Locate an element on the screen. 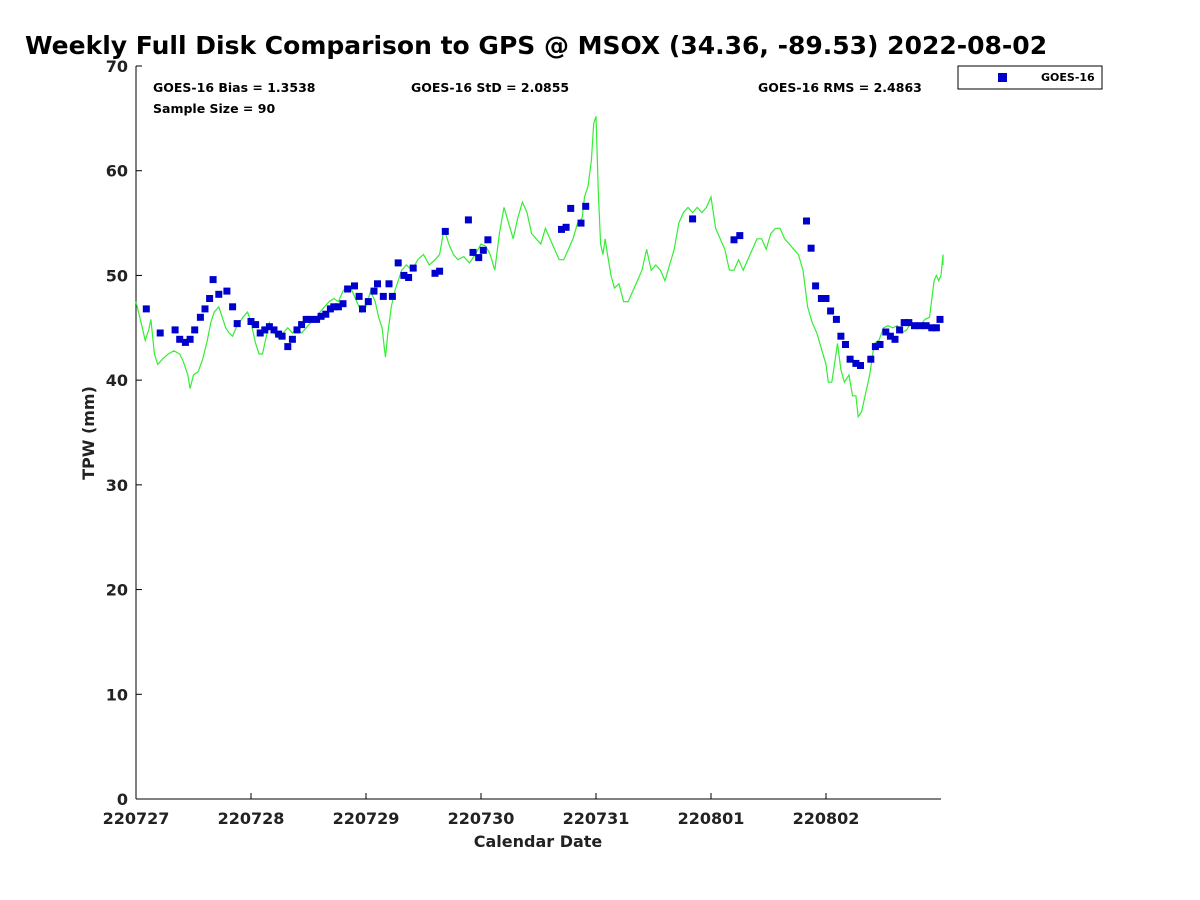 The image size is (1200, 900). x-tick-label: 220801 is located at coordinates (711, 818).